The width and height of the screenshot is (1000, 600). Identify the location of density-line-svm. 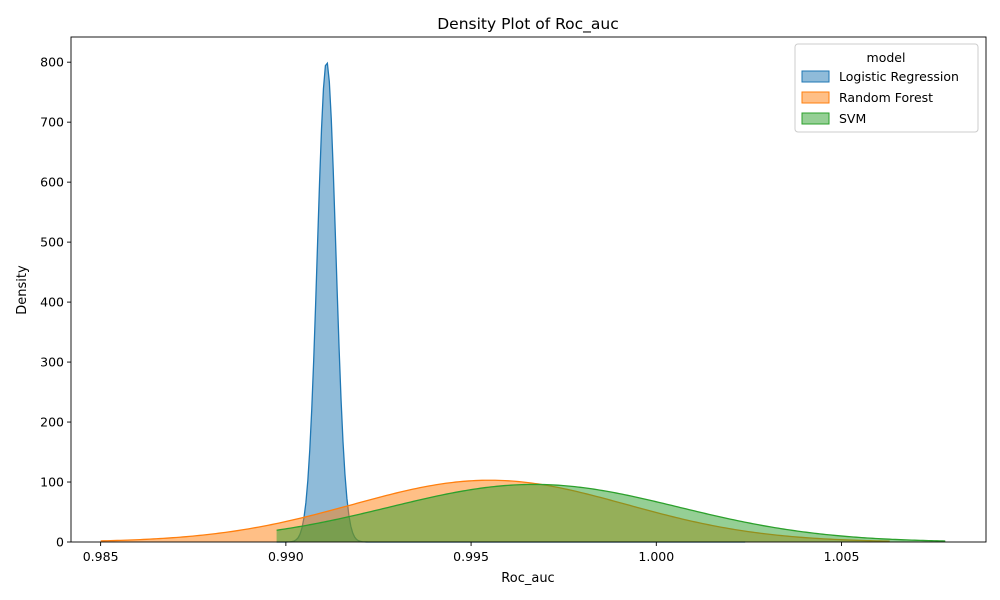
(611, 512).